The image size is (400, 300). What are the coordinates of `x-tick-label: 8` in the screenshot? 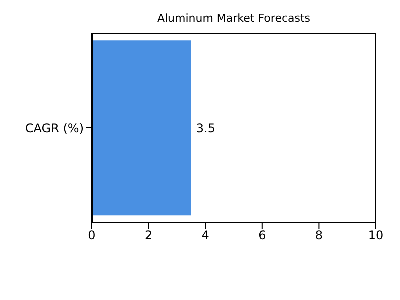 It's located at (319, 235).